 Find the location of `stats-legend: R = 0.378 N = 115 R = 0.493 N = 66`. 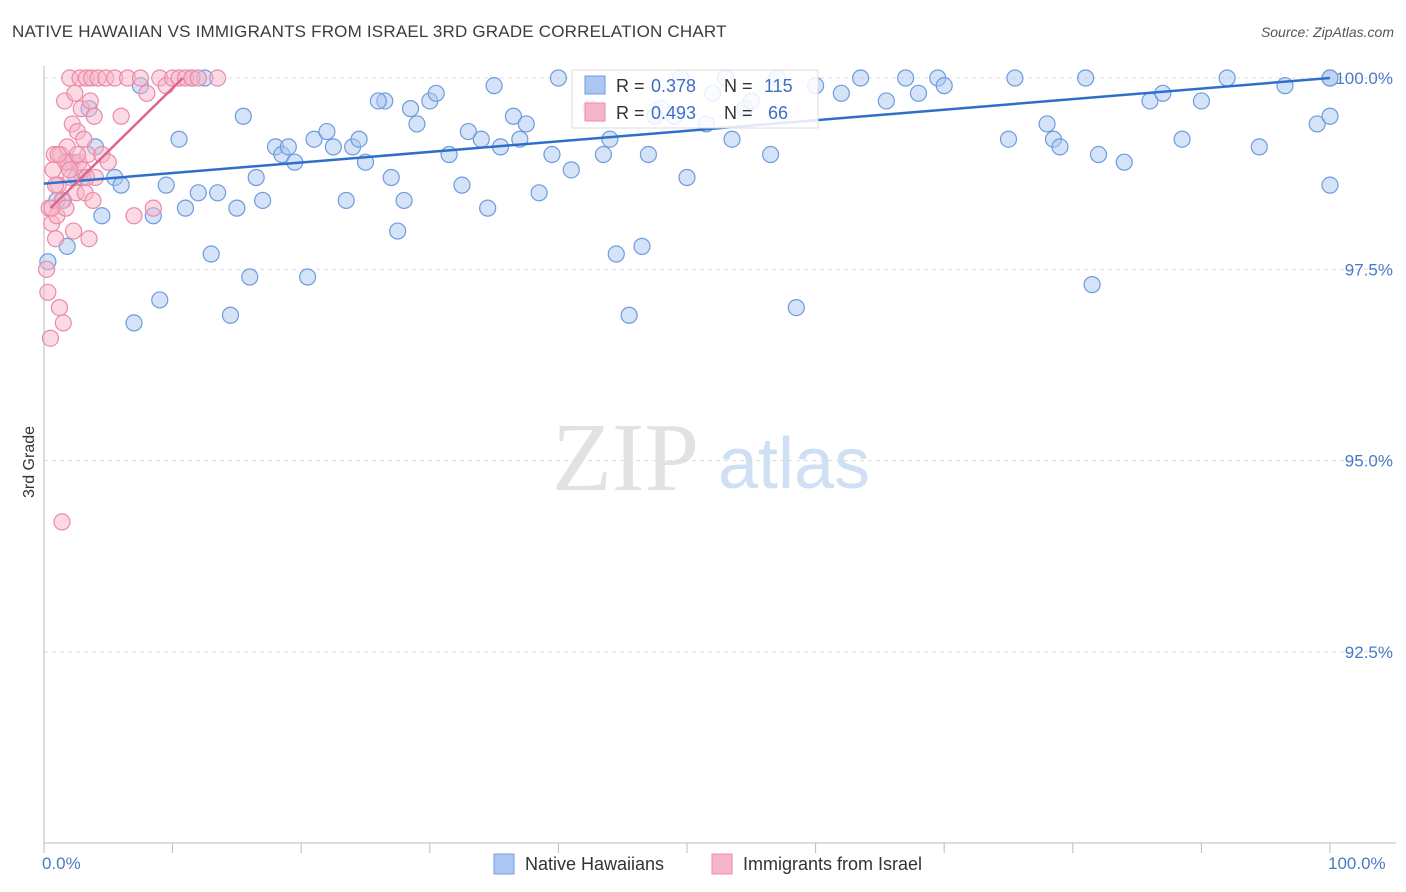

stats-legend: R = 0.378 N = 115 R = 0.493 N = 66 is located at coordinates (695, 99).